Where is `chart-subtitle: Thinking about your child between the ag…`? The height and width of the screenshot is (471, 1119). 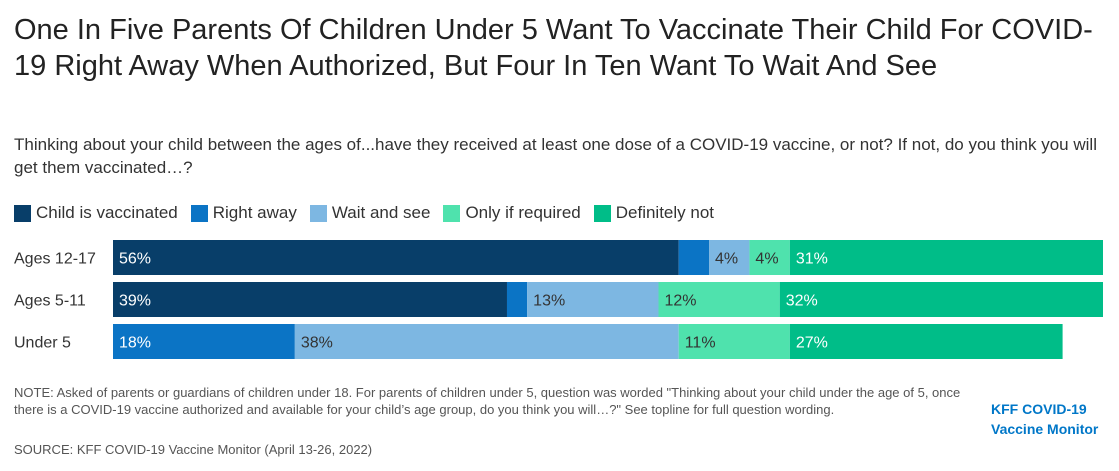
chart-subtitle: Thinking about your child between the ag… is located at coordinates (555, 156).